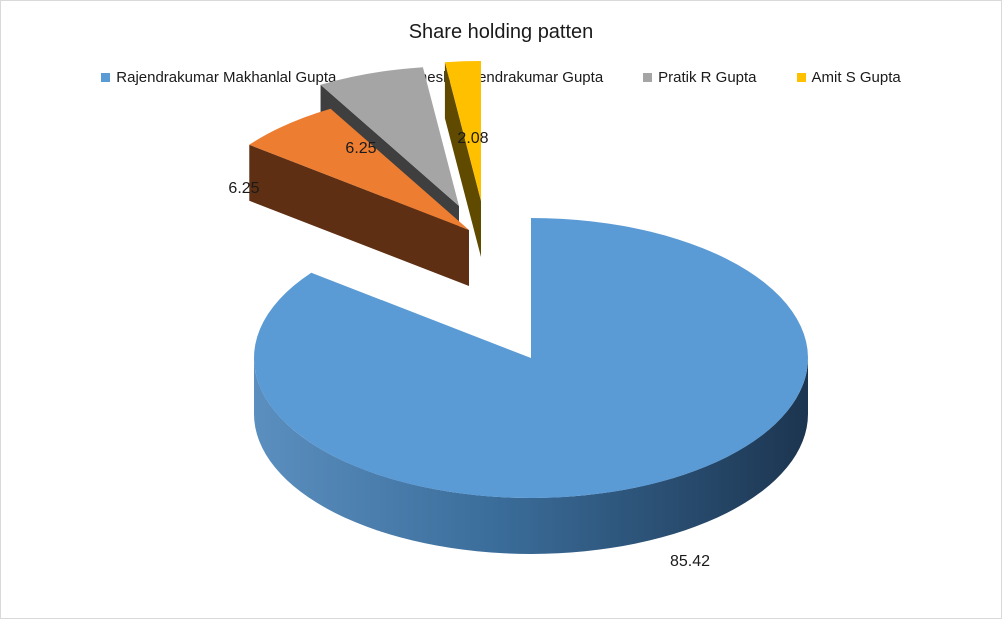 The image size is (1002, 619). I want to click on legend-label: Pratik R Gupta, so click(707, 77).